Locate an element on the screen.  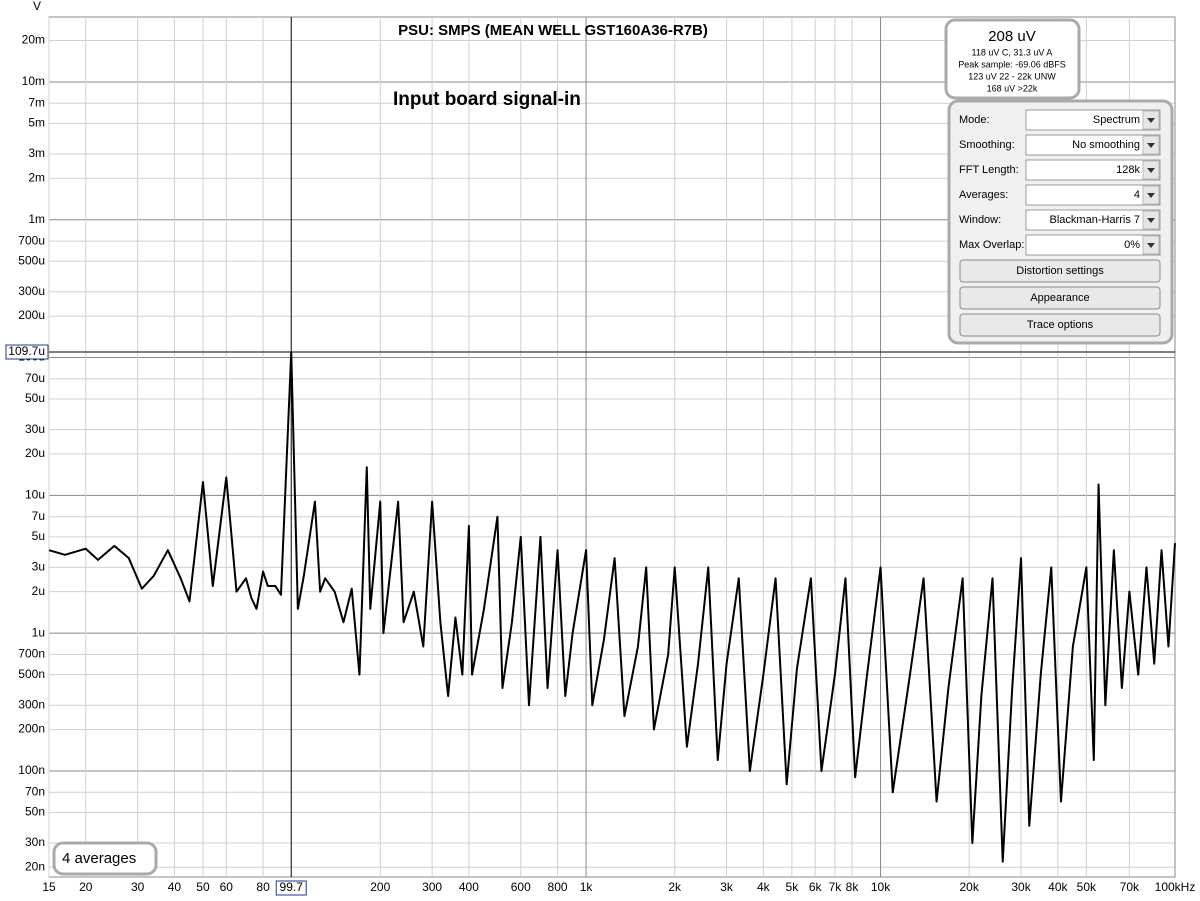
setting-label: Smoothing: is located at coordinates (987, 145).